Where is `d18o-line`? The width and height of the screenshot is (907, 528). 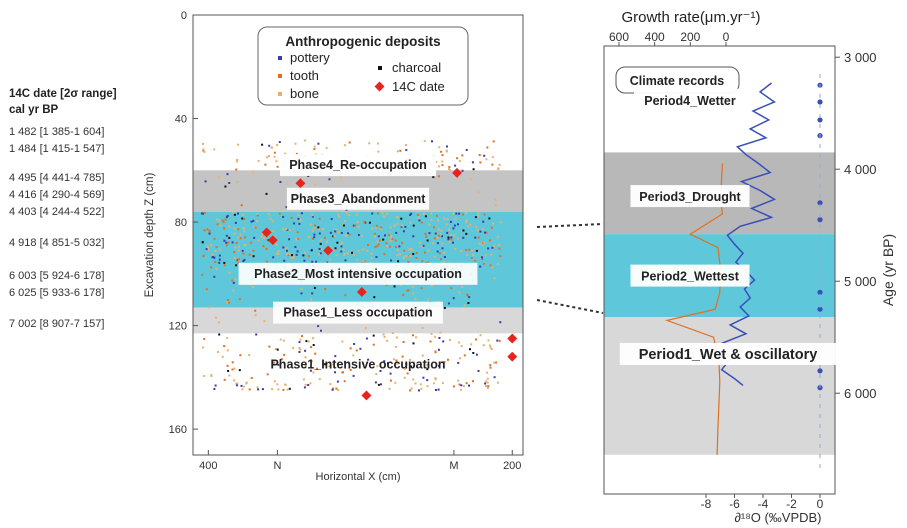
d18o-line is located at coordinates (748, 234).